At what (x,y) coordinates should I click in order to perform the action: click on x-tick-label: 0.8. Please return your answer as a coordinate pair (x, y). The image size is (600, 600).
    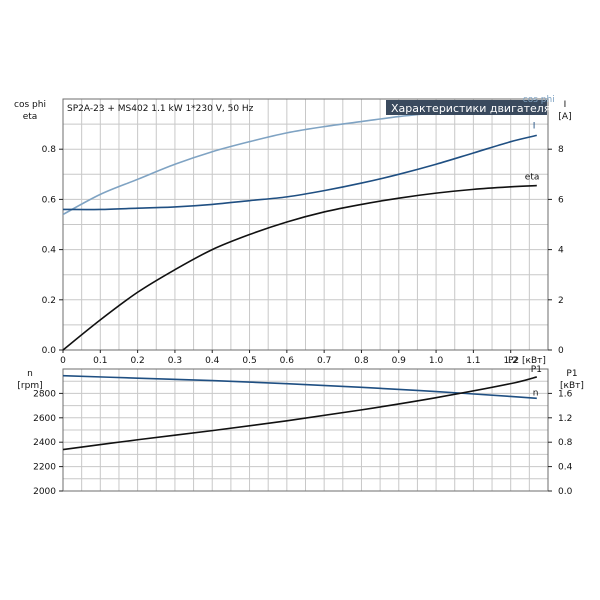
    Looking at the image, I should click on (361, 361).